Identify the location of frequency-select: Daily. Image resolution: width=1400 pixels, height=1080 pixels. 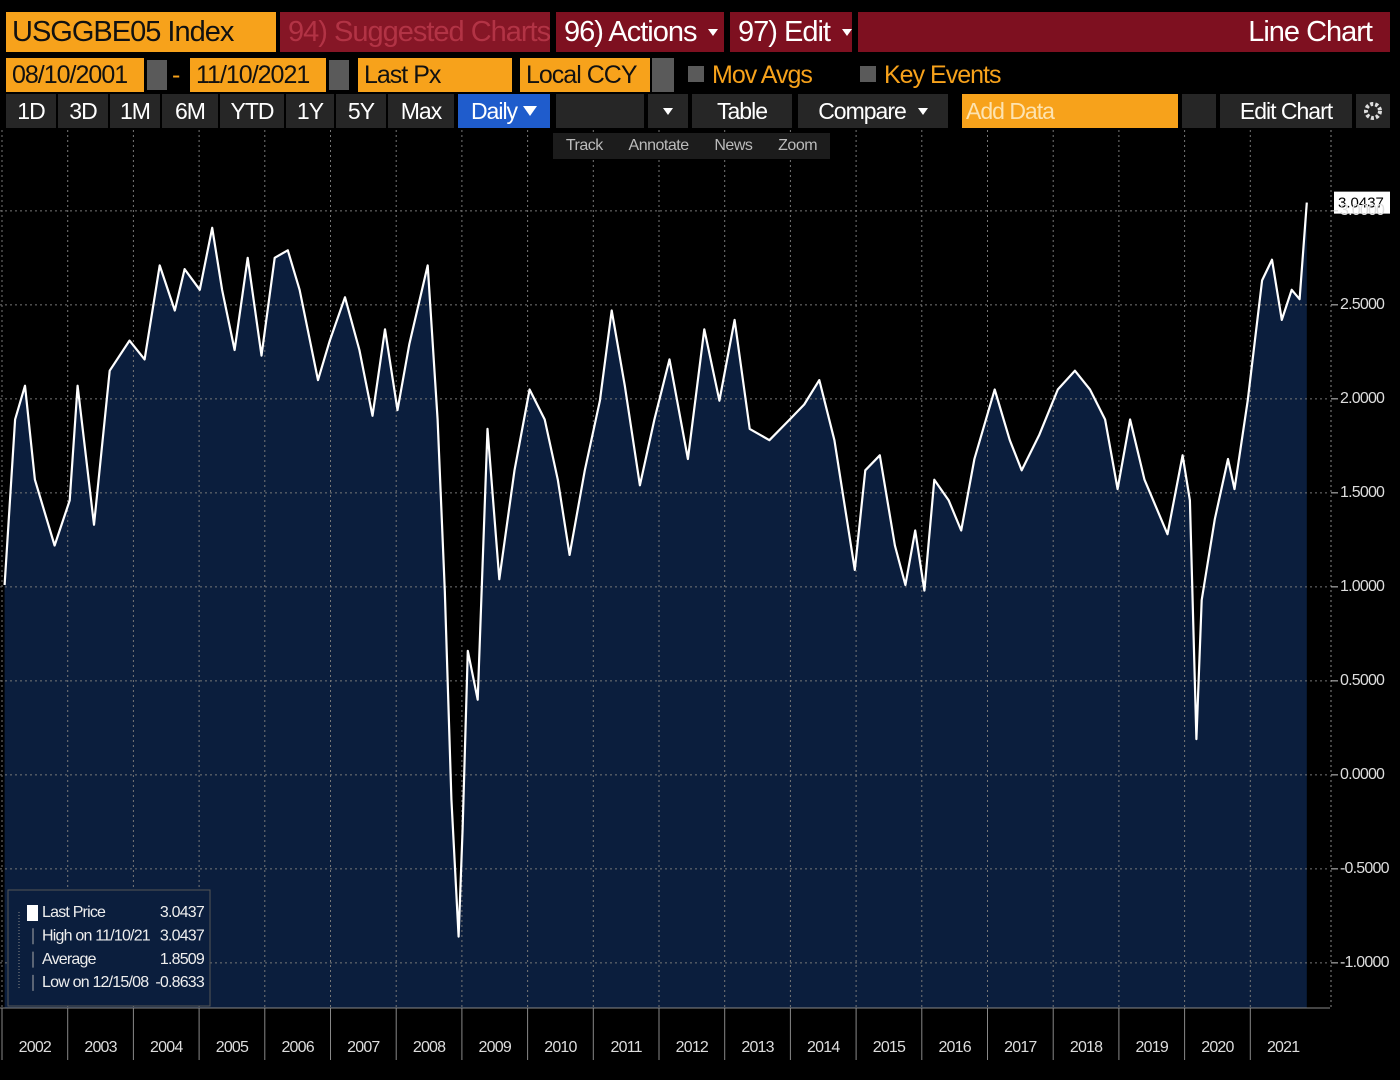
(504, 111).